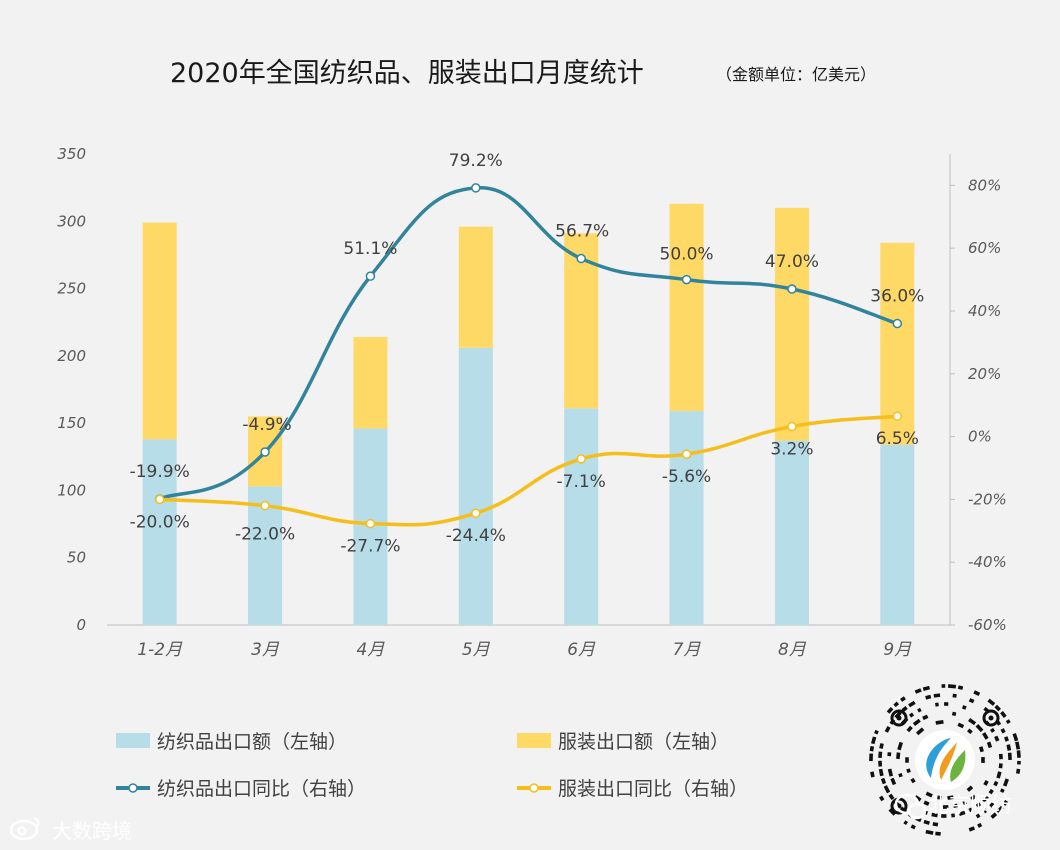  Describe the element at coordinates (910, 806) in the screenshot. I see `wechat-icon` at that location.